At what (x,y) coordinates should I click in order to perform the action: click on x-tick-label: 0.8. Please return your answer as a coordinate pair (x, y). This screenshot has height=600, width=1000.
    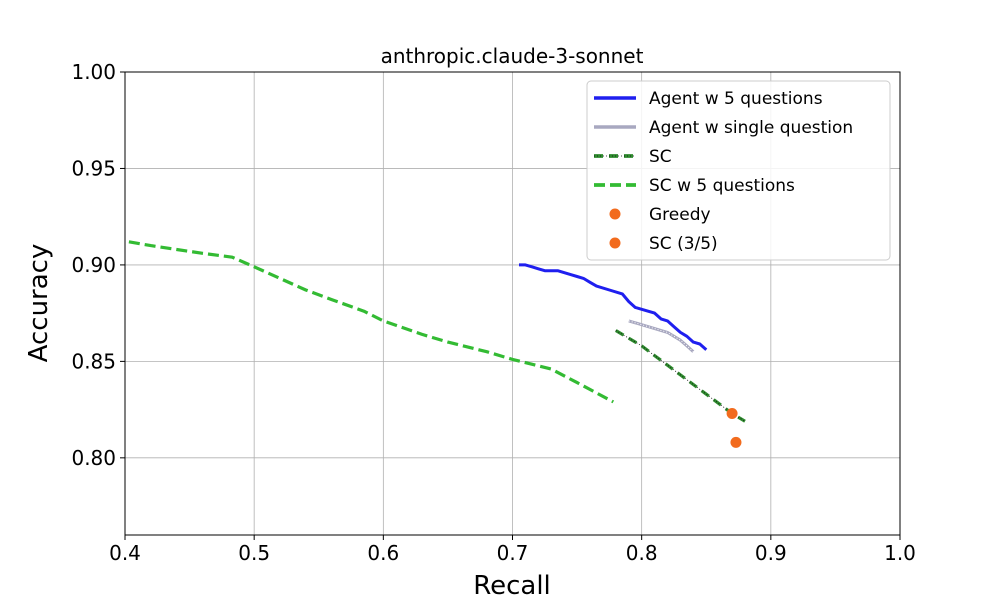
    Looking at the image, I should click on (642, 553).